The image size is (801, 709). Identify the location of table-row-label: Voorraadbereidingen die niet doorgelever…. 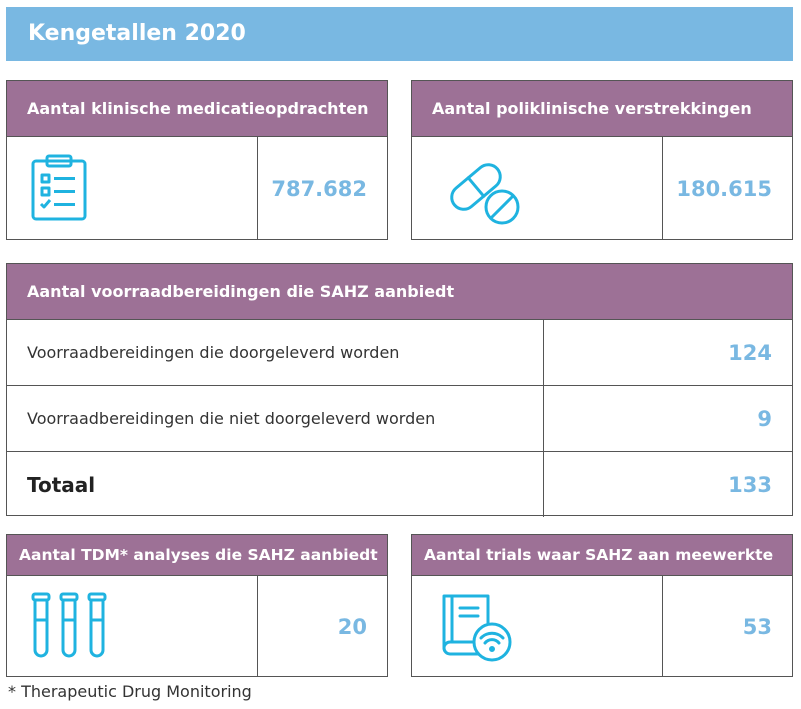
(231, 418).